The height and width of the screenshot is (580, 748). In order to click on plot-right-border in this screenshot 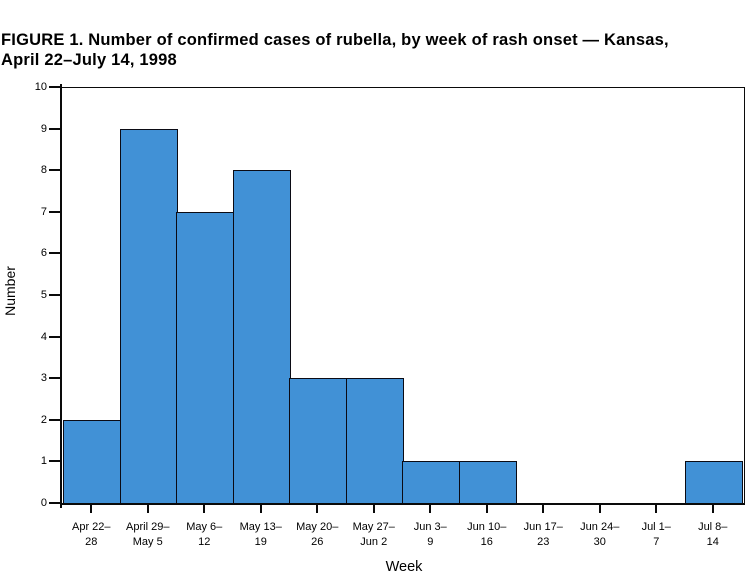, I will do `click(744, 296)`.